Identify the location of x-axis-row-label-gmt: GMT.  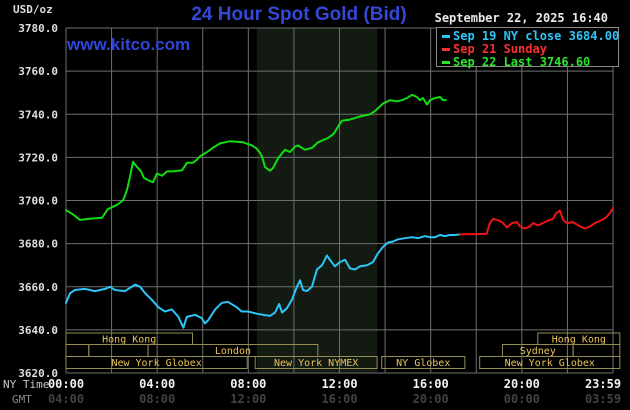
(22, 399).